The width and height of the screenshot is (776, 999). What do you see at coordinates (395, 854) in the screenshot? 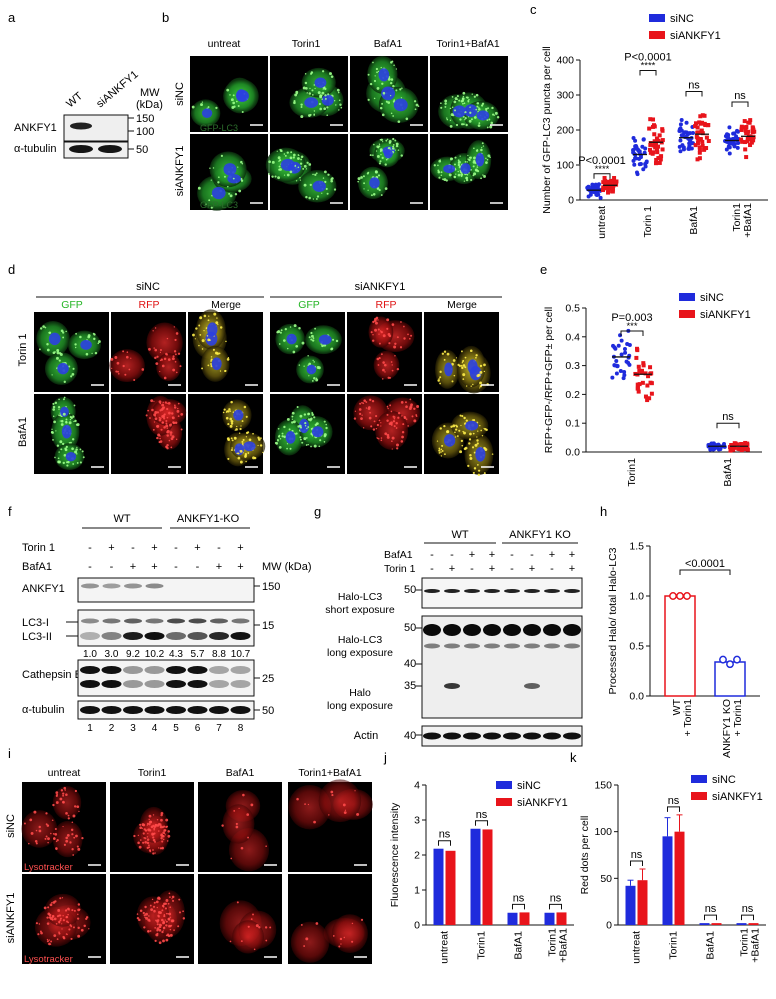
I see `y-axis-label: Fluorescence intensity` at bounding box center [395, 854].